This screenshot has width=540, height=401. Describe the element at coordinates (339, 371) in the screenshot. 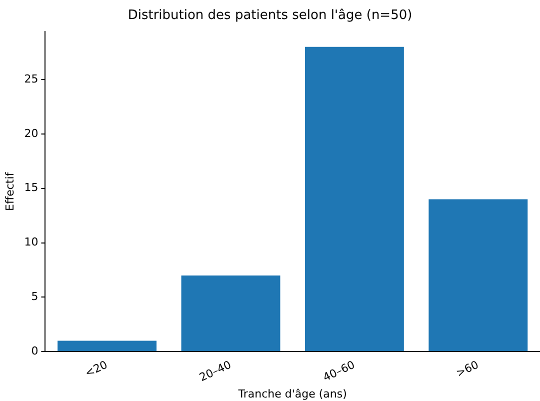

I see `x-tick-label: 40–60` at that location.